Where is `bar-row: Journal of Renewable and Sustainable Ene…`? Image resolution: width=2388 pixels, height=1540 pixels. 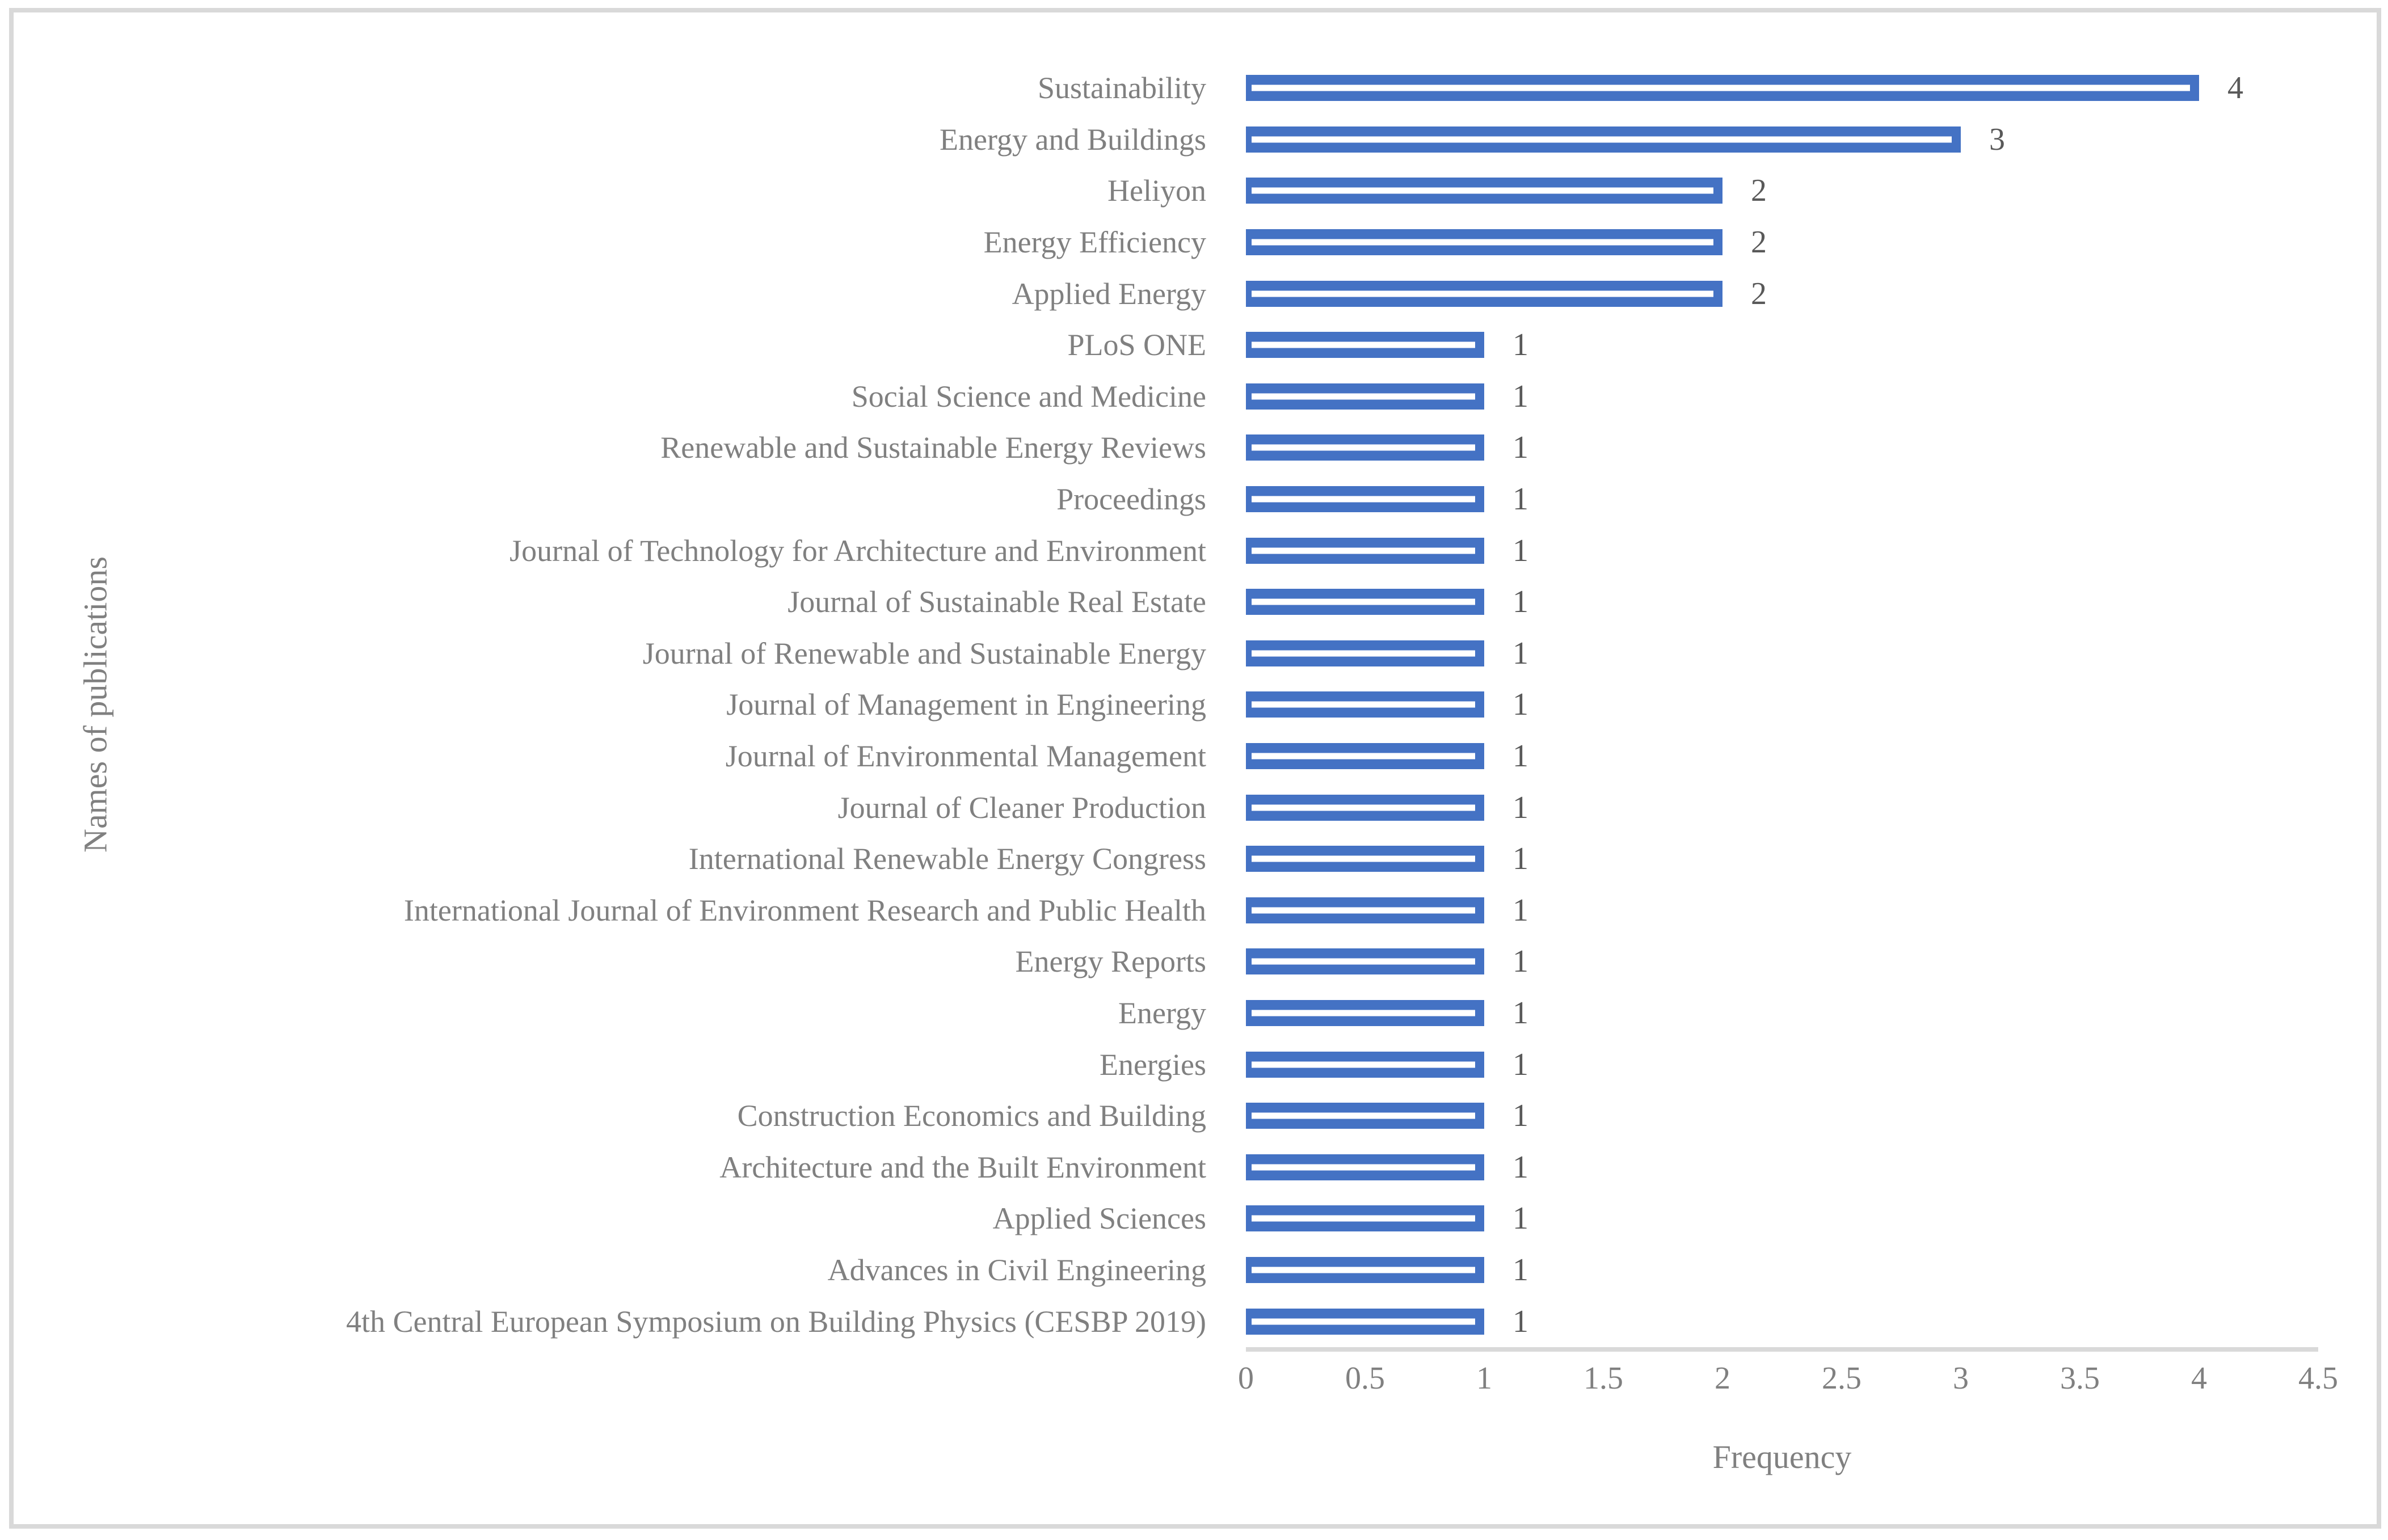 bar-row: Journal of Renewable and Sustainable Ene… is located at coordinates (1194, 654).